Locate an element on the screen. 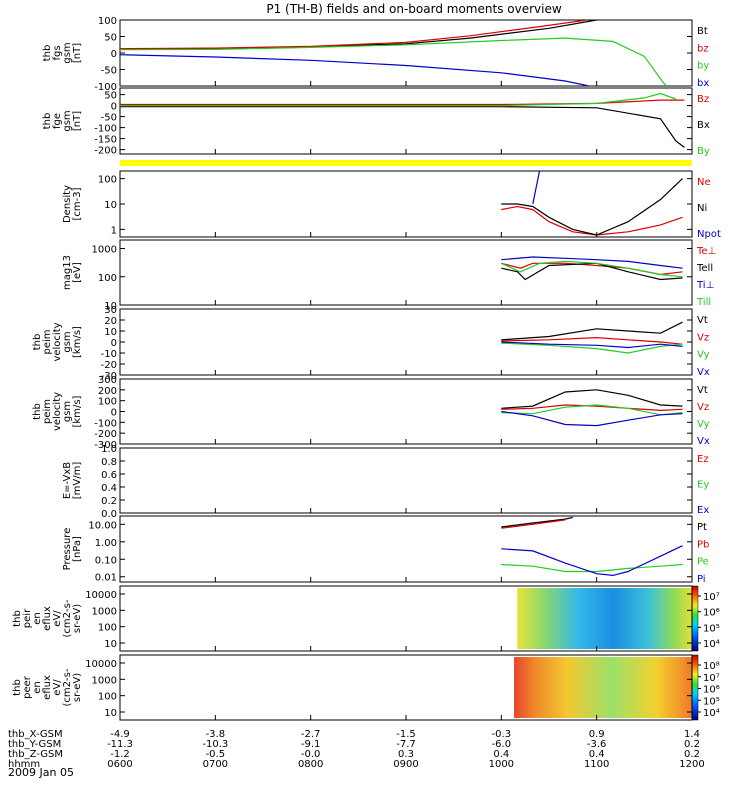 This screenshot has width=750, height=800. ephem-value: 0800 is located at coordinates (310, 764).